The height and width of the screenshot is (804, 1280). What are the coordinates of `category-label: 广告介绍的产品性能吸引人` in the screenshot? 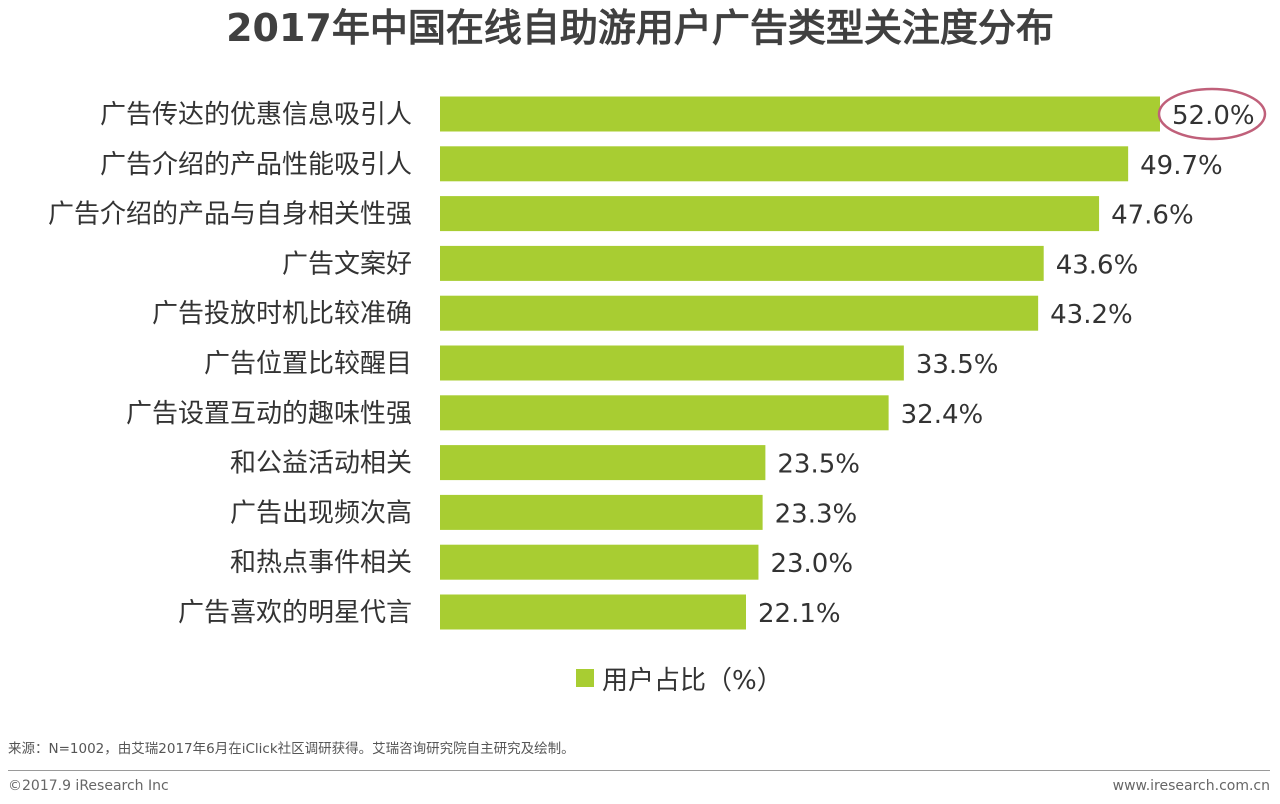 It's located at (256, 165).